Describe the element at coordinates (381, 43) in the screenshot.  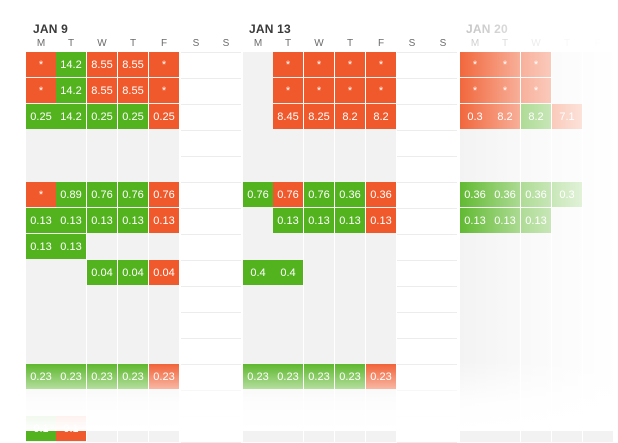
I see `day-letter: F` at that location.